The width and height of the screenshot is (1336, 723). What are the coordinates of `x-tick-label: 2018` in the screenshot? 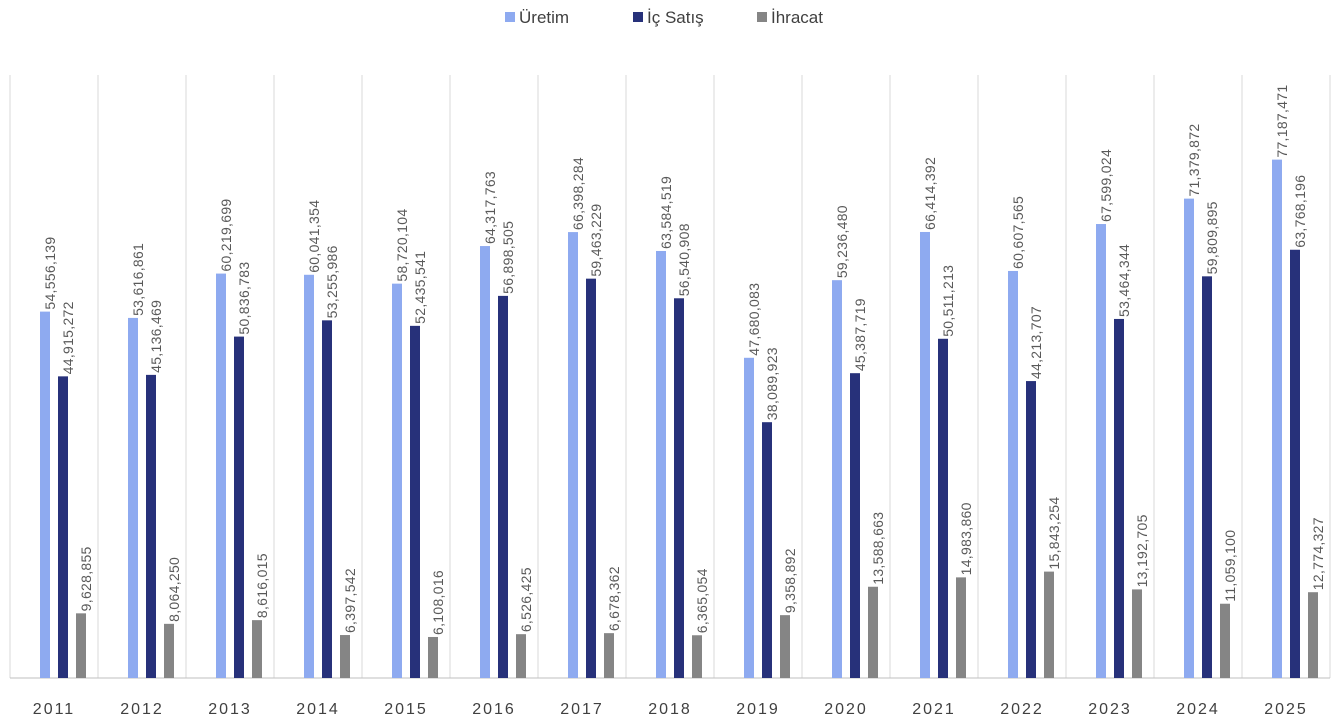 It's located at (670, 709).